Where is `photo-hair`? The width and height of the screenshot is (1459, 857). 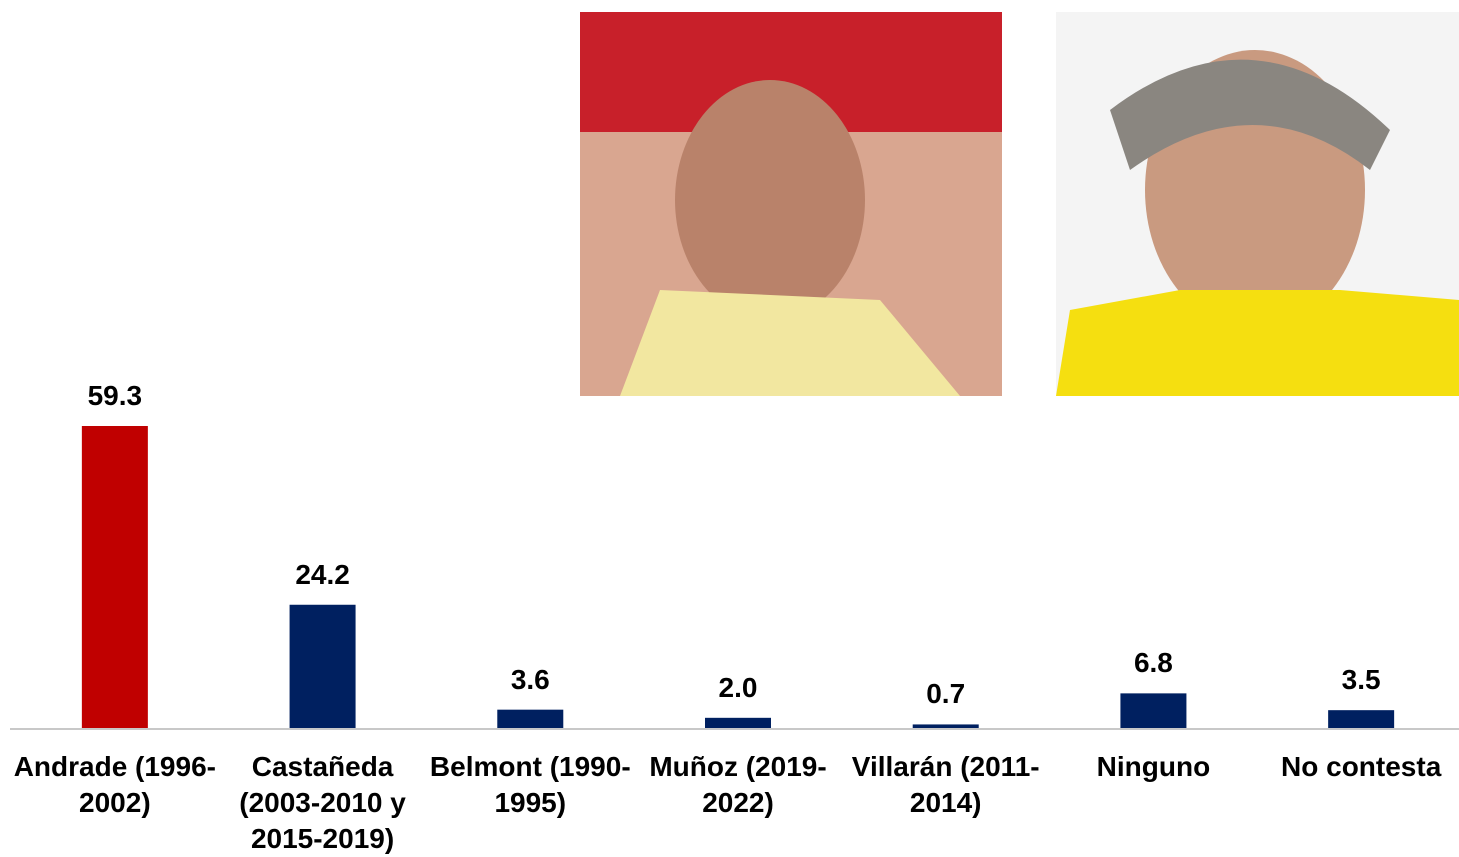 photo-hair is located at coordinates (1250, 115).